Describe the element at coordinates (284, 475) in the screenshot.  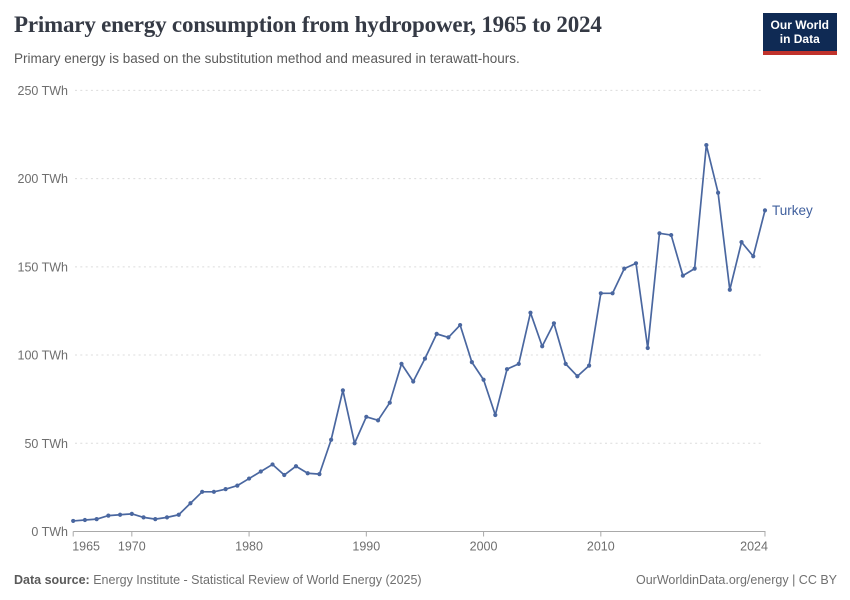
I see `data-point-1983` at that location.